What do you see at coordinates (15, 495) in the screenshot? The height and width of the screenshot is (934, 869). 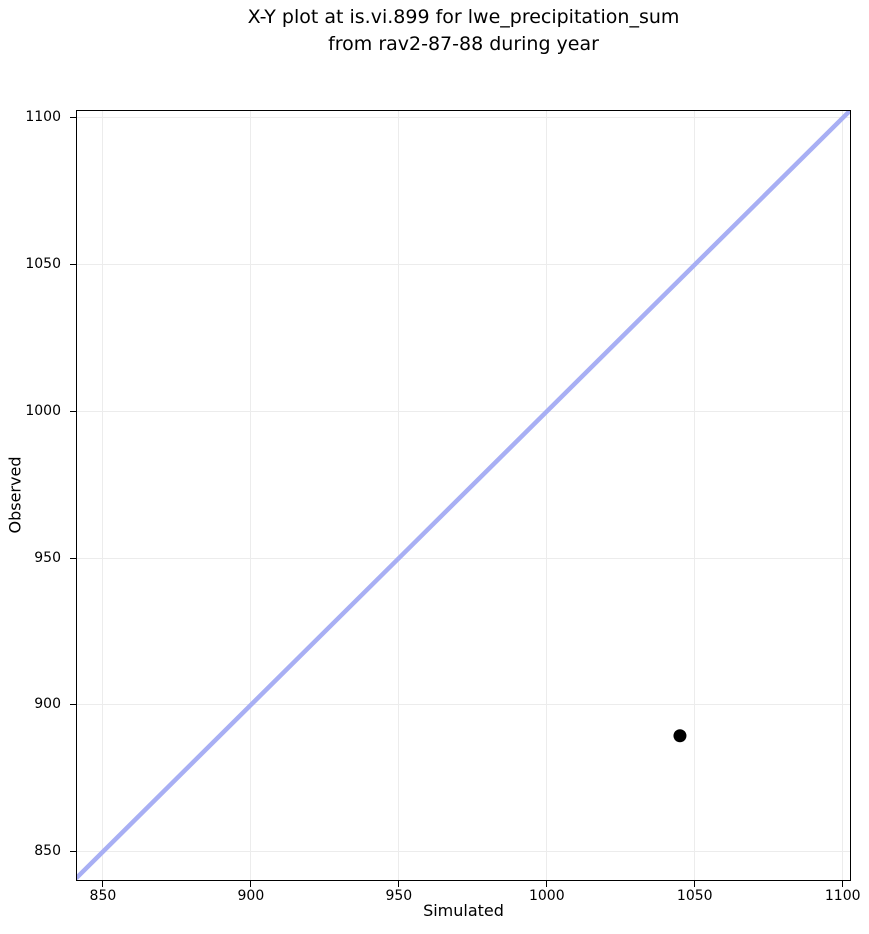 I see `y-axis-label: Observed` at bounding box center [15, 495].